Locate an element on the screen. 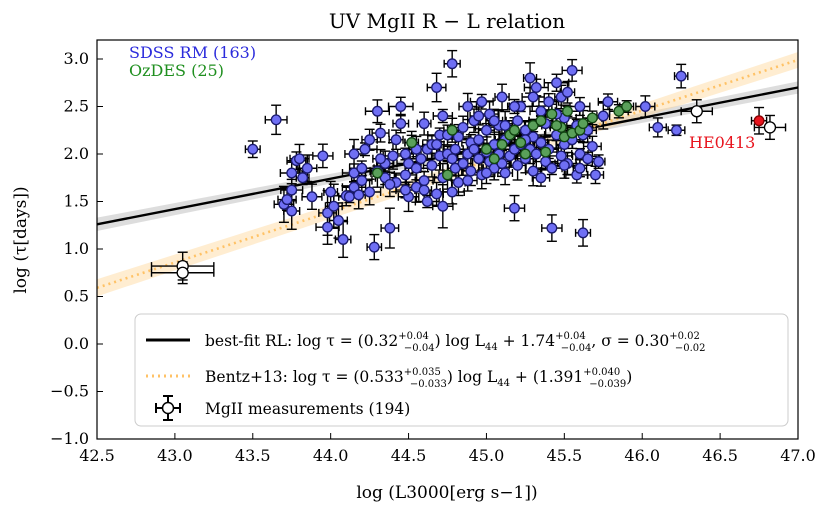  y-tick-label: 1.5 is located at coordinates (76, 201).